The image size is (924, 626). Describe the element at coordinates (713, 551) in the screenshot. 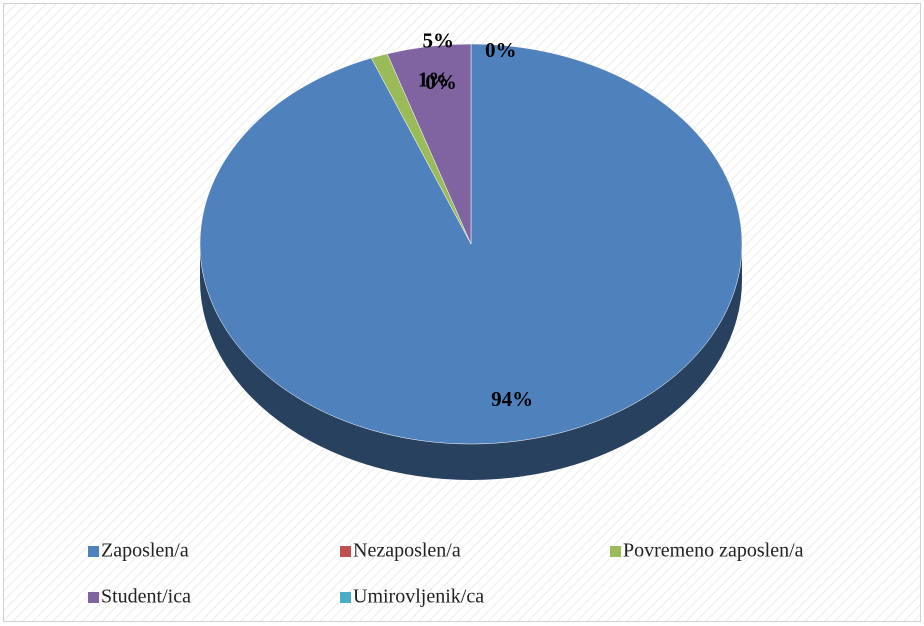

I see `legend-label: Povremeno zaposlen/a` at that location.